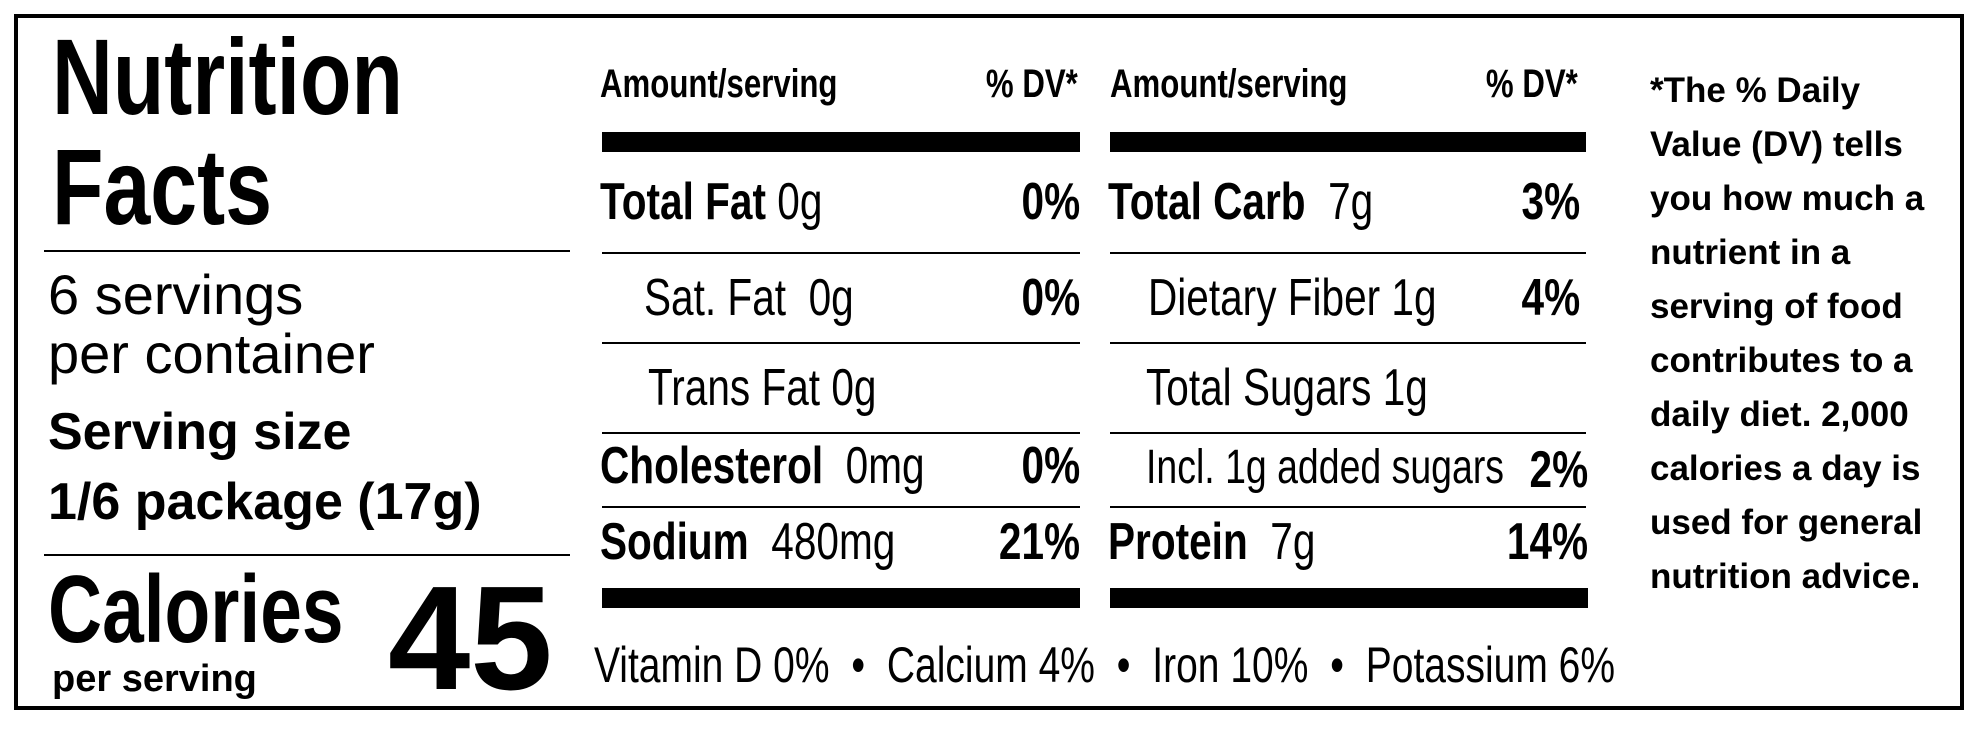 The height and width of the screenshot is (729, 1986). I want to click on row-cholesterol: Cholesterol 0mg, so click(762, 466).